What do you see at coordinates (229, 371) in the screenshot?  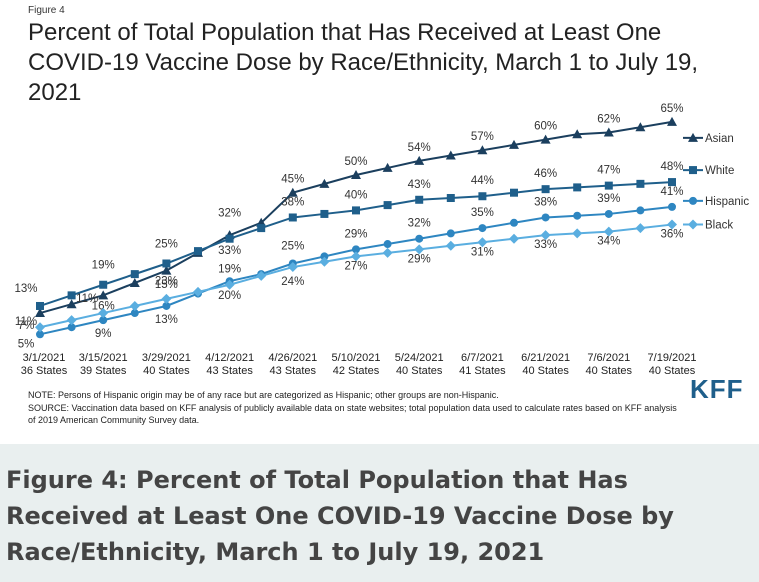 I see `x-tick-states: 43 States` at bounding box center [229, 371].